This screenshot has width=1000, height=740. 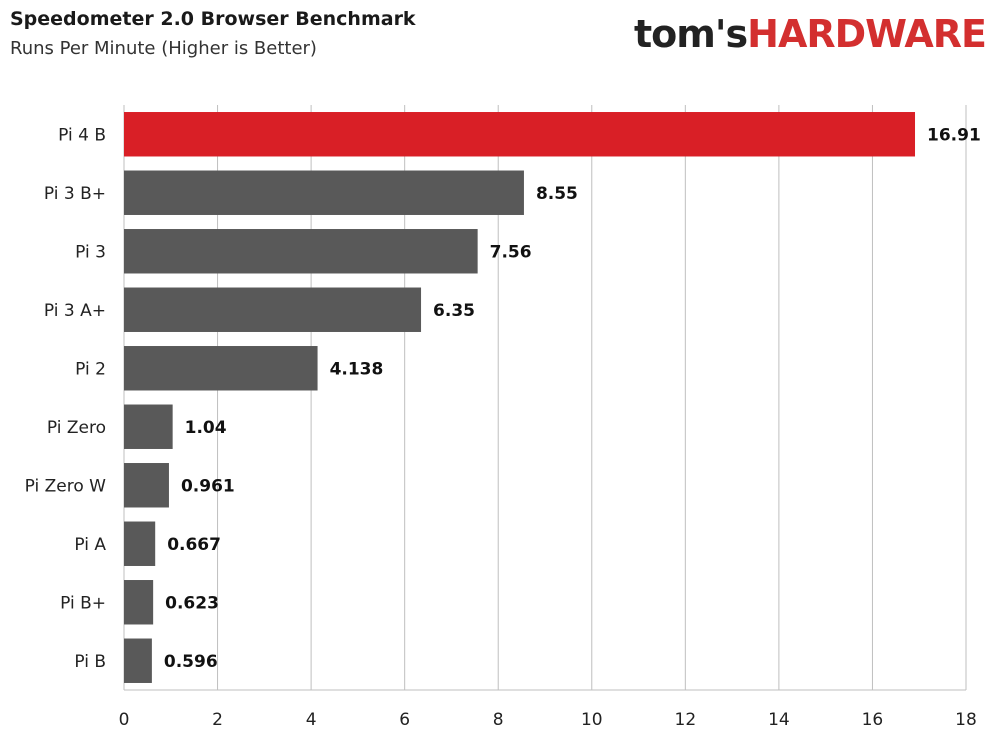 What do you see at coordinates (873, 720) in the screenshot?
I see `x-tick-label: 16` at bounding box center [873, 720].